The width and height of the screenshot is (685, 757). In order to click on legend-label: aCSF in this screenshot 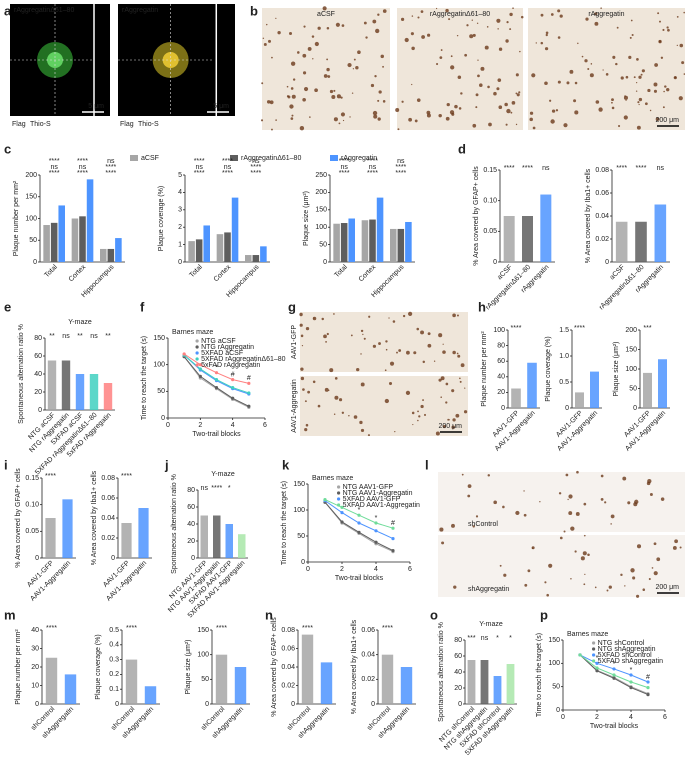, I will do `click(150, 158)`.